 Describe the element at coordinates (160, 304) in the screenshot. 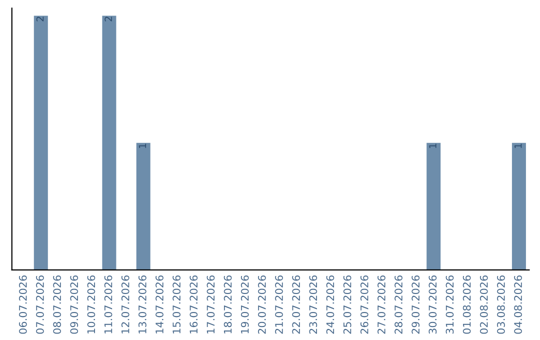

I see `x-tick-label: 14.07.2026` at that location.